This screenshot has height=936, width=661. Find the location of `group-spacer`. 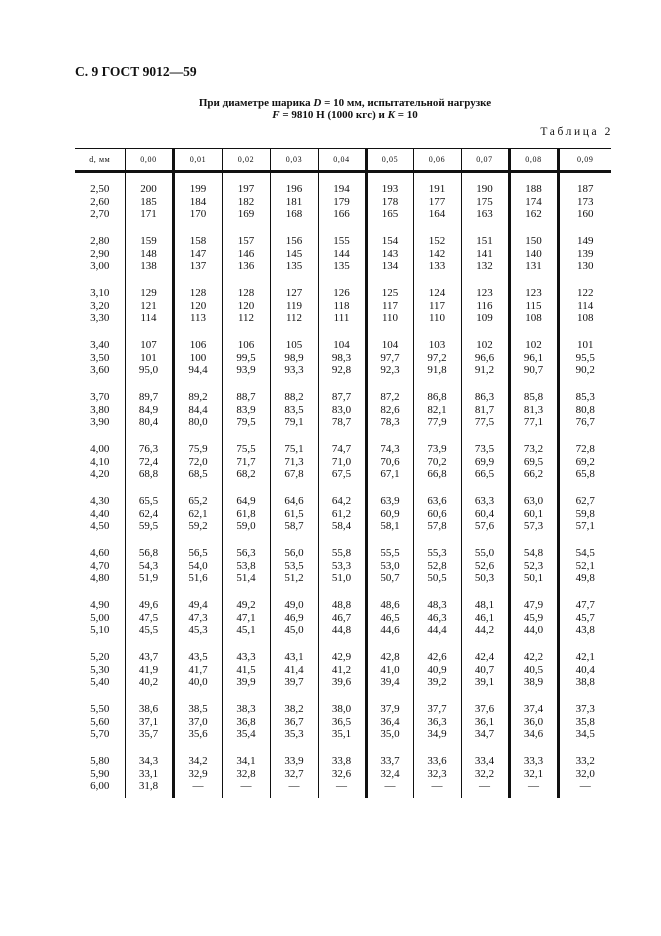

group-spacer is located at coordinates (343, 591).